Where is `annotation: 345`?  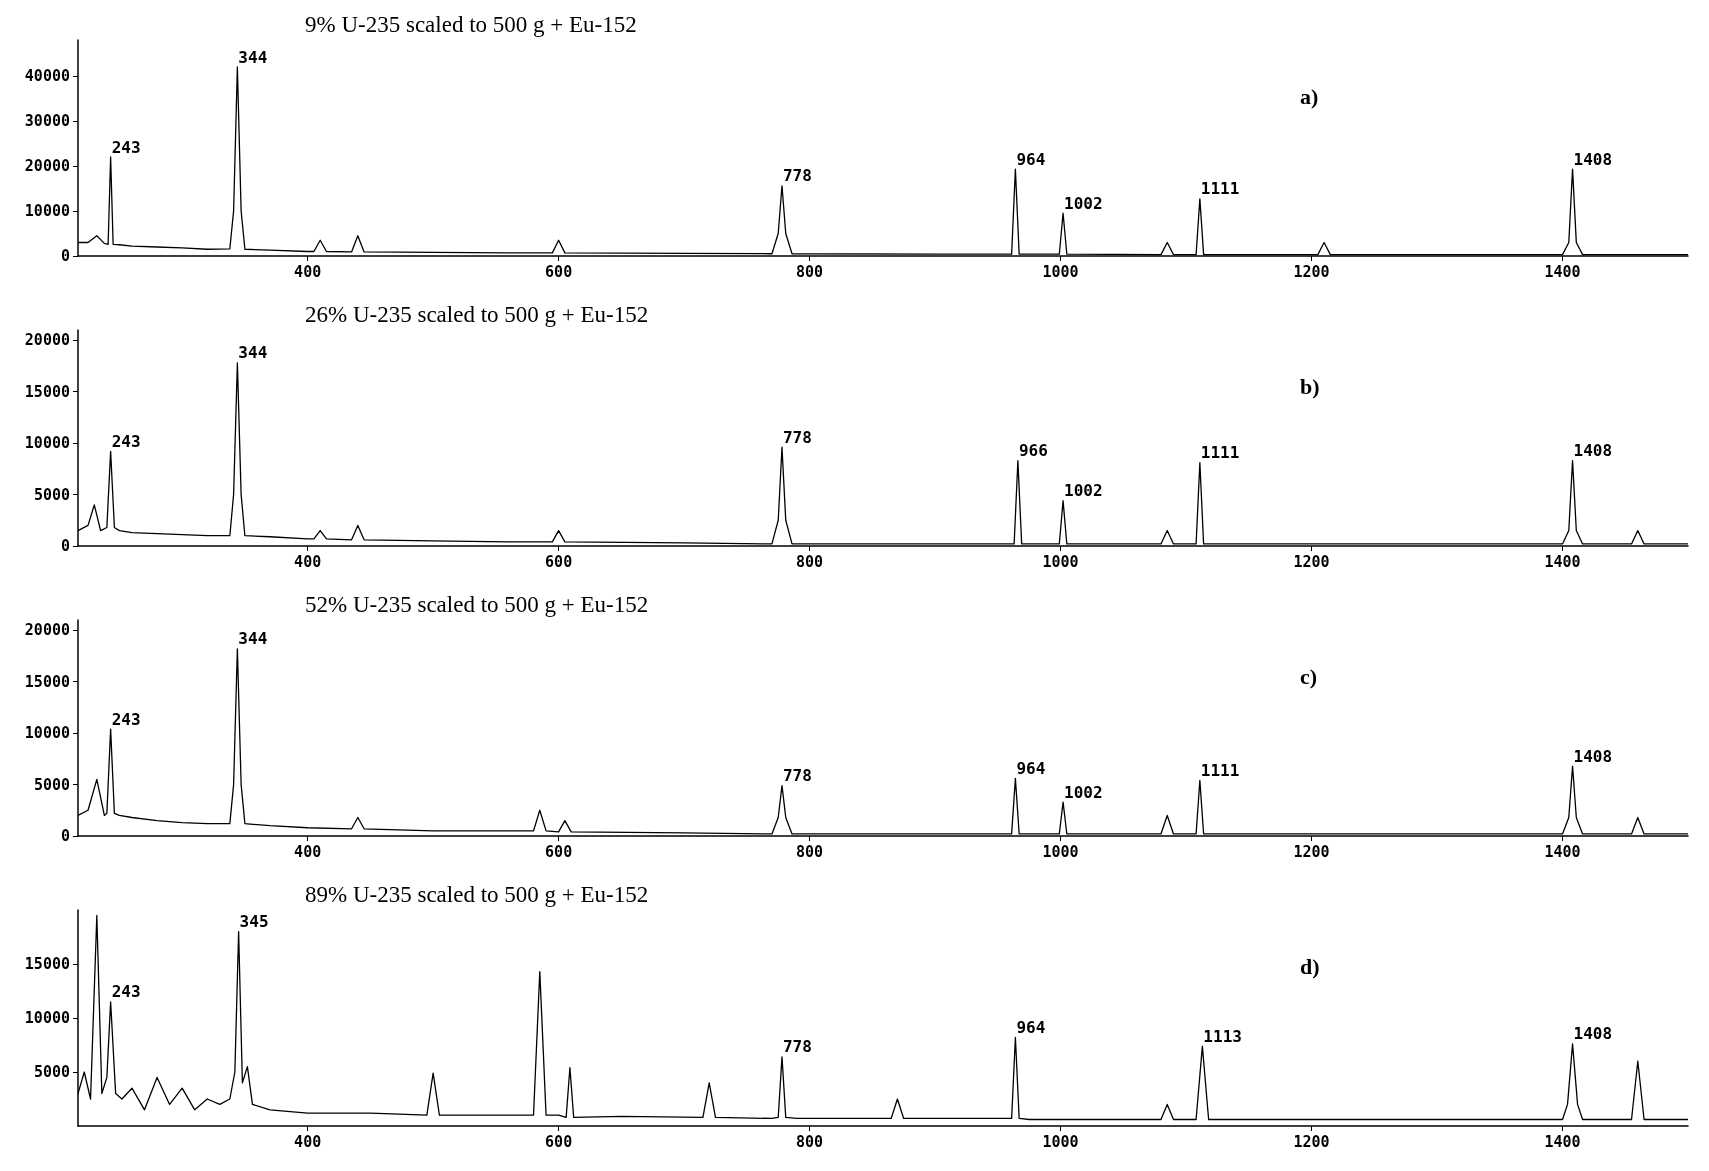 annotation: 345 is located at coordinates (254, 922).